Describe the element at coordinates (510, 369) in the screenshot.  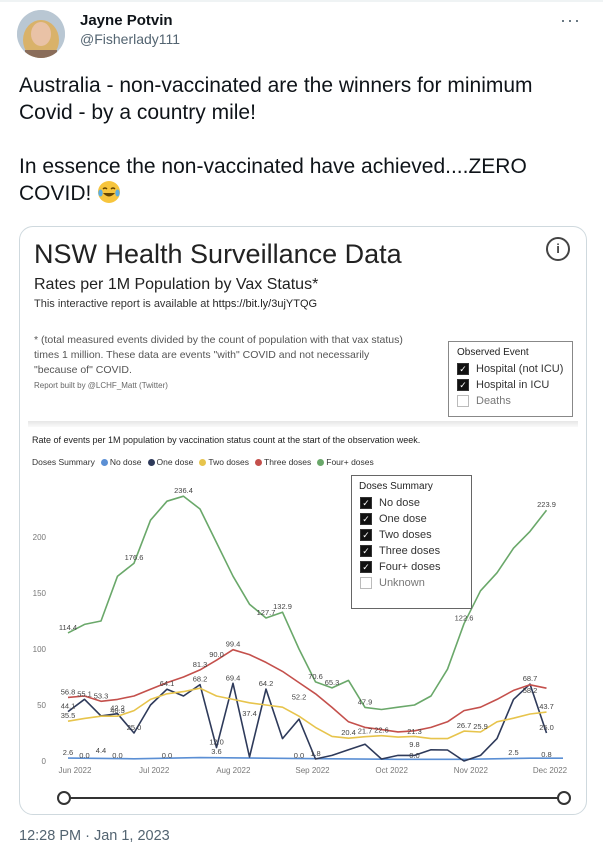
I see `observed-event-hospital: ✓ Hospital (not ICU)` at that location.